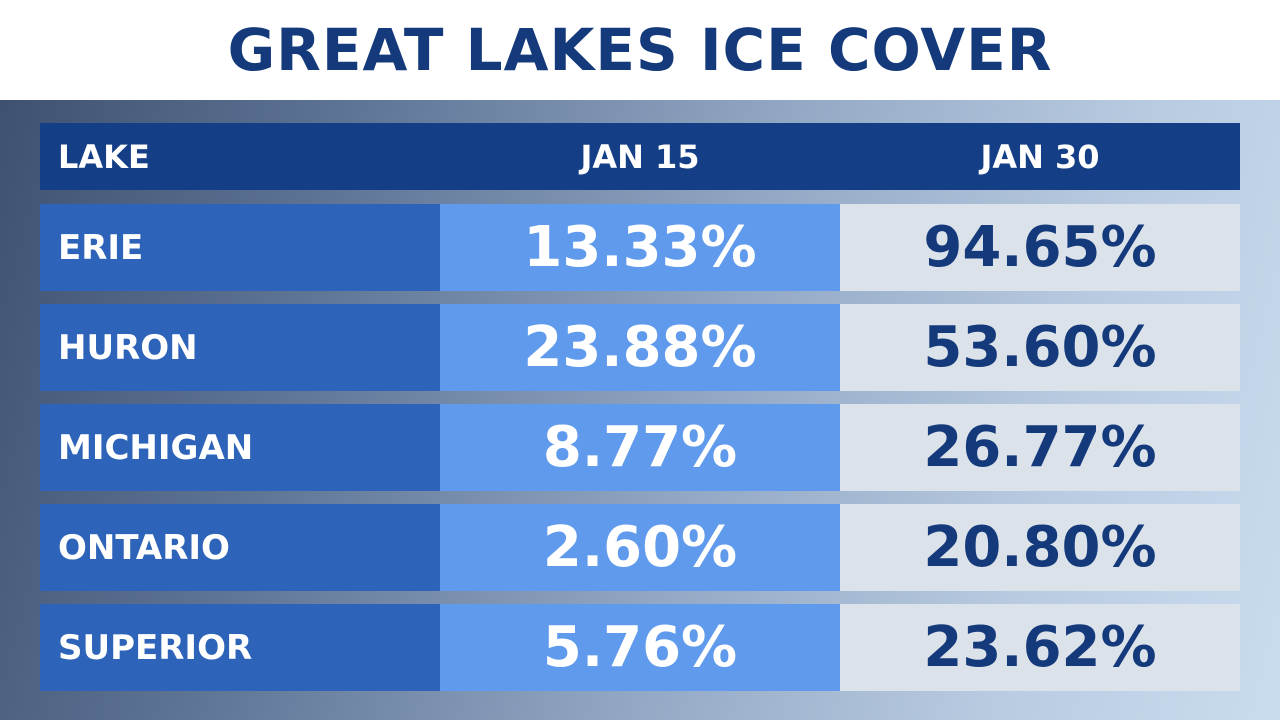 The image size is (1280, 720). I want to click on table-row-michigan: MICHIGAN 8.77% 26.77%, so click(640, 447).